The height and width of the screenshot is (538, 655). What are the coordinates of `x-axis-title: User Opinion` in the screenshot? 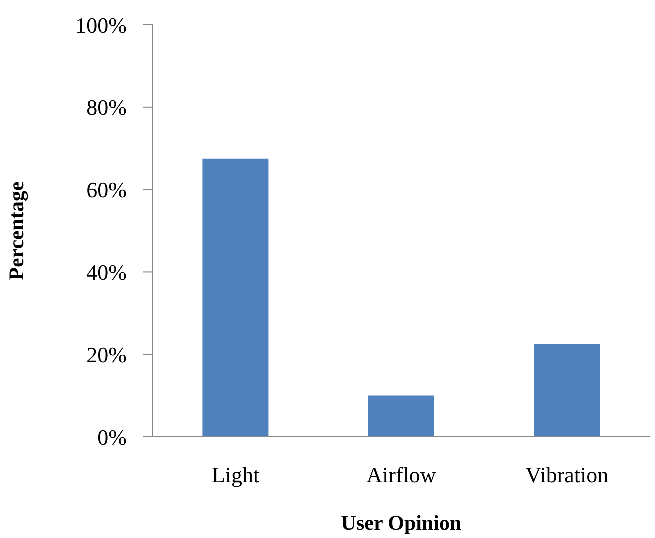 It's located at (401, 523).